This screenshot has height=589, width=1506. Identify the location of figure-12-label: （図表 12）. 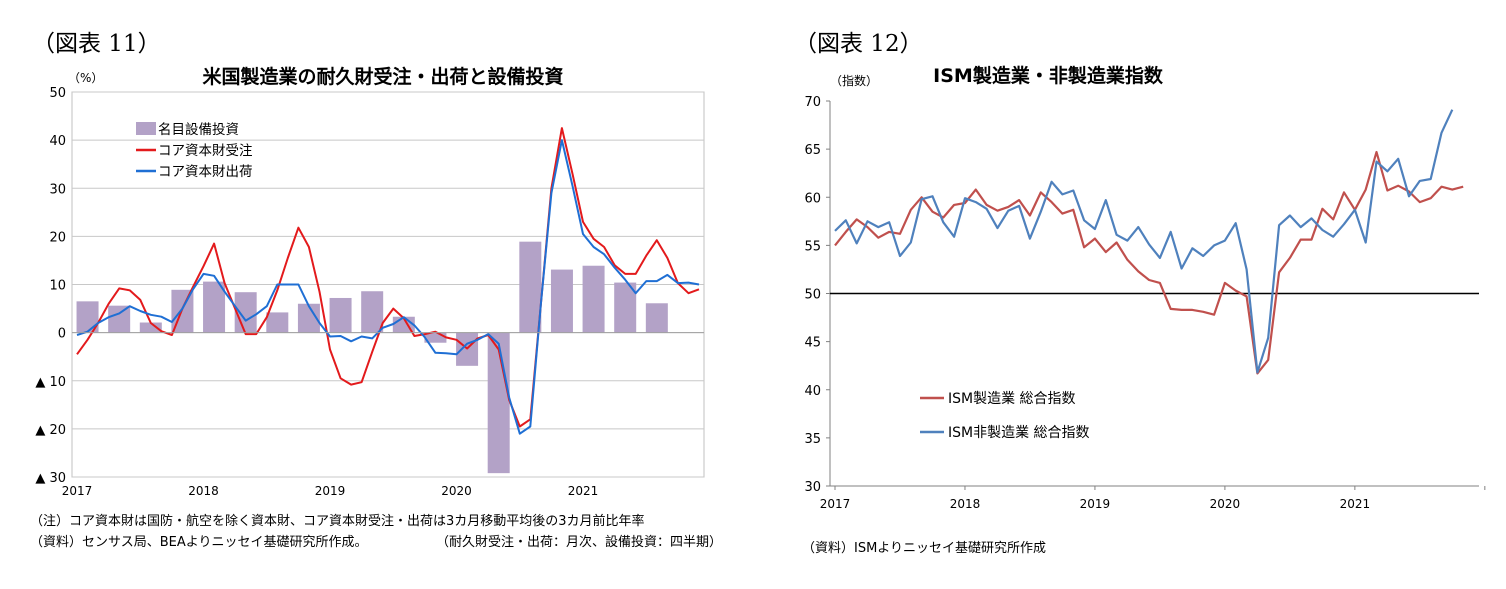
(858, 44).